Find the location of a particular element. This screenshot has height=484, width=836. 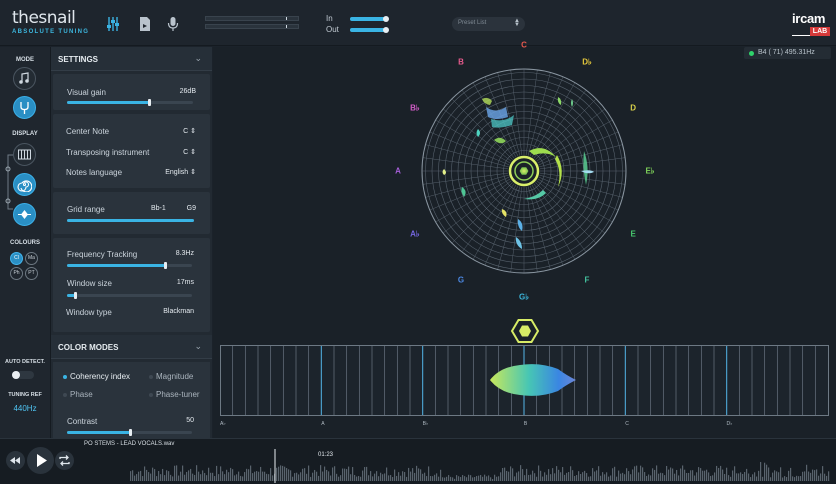

colour-ma-button: Ma is located at coordinates (31, 258).